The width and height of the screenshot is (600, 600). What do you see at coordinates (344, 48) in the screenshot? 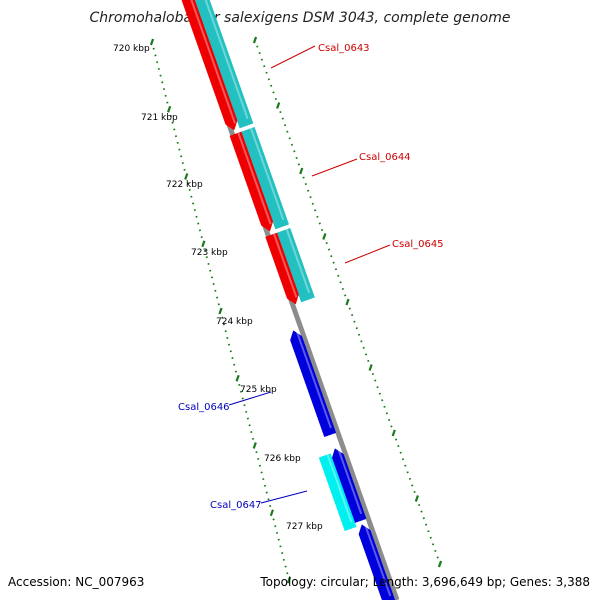
I see `gene-label-csal-0643: Csal_0643` at bounding box center [344, 48].